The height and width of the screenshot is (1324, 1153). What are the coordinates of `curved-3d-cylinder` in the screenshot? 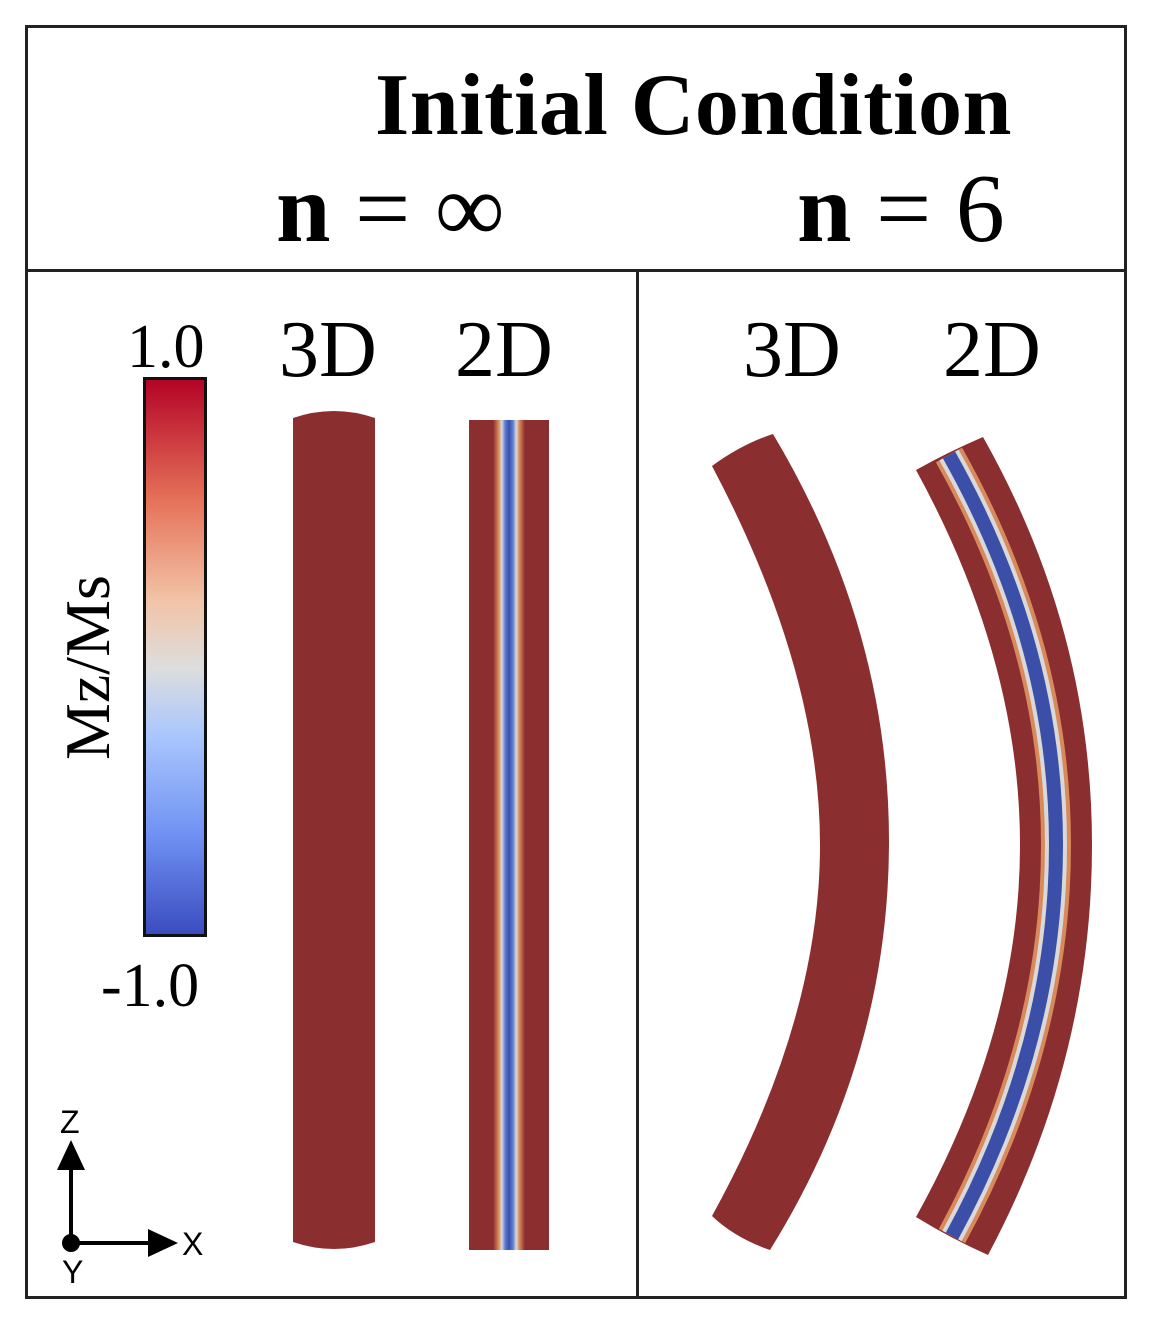 It's located at (801, 842).